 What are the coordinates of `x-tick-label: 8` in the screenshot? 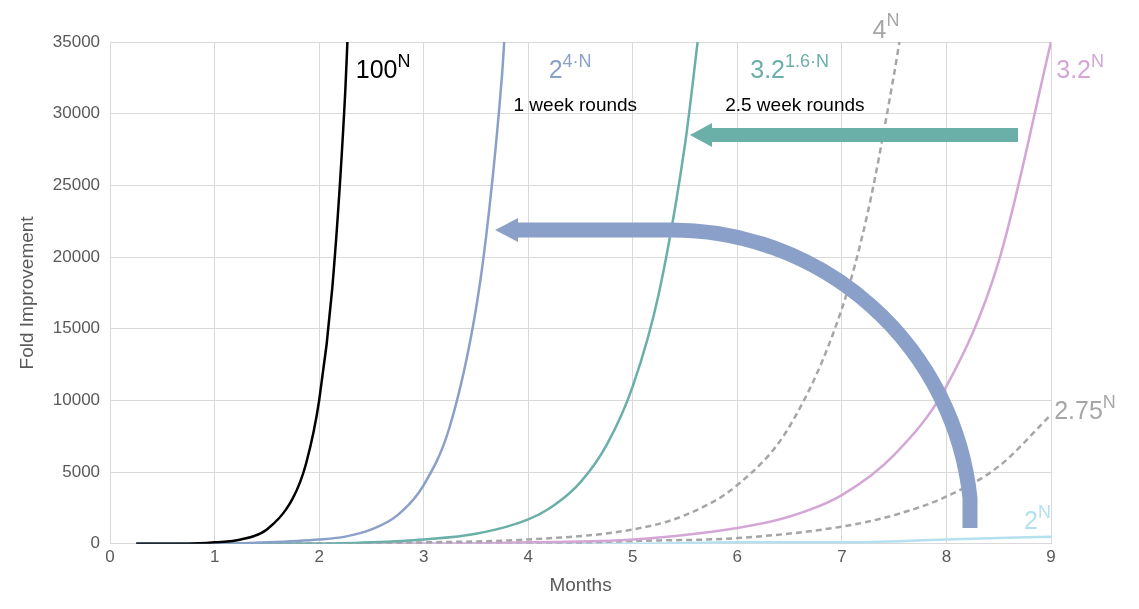 It's located at (946, 556).